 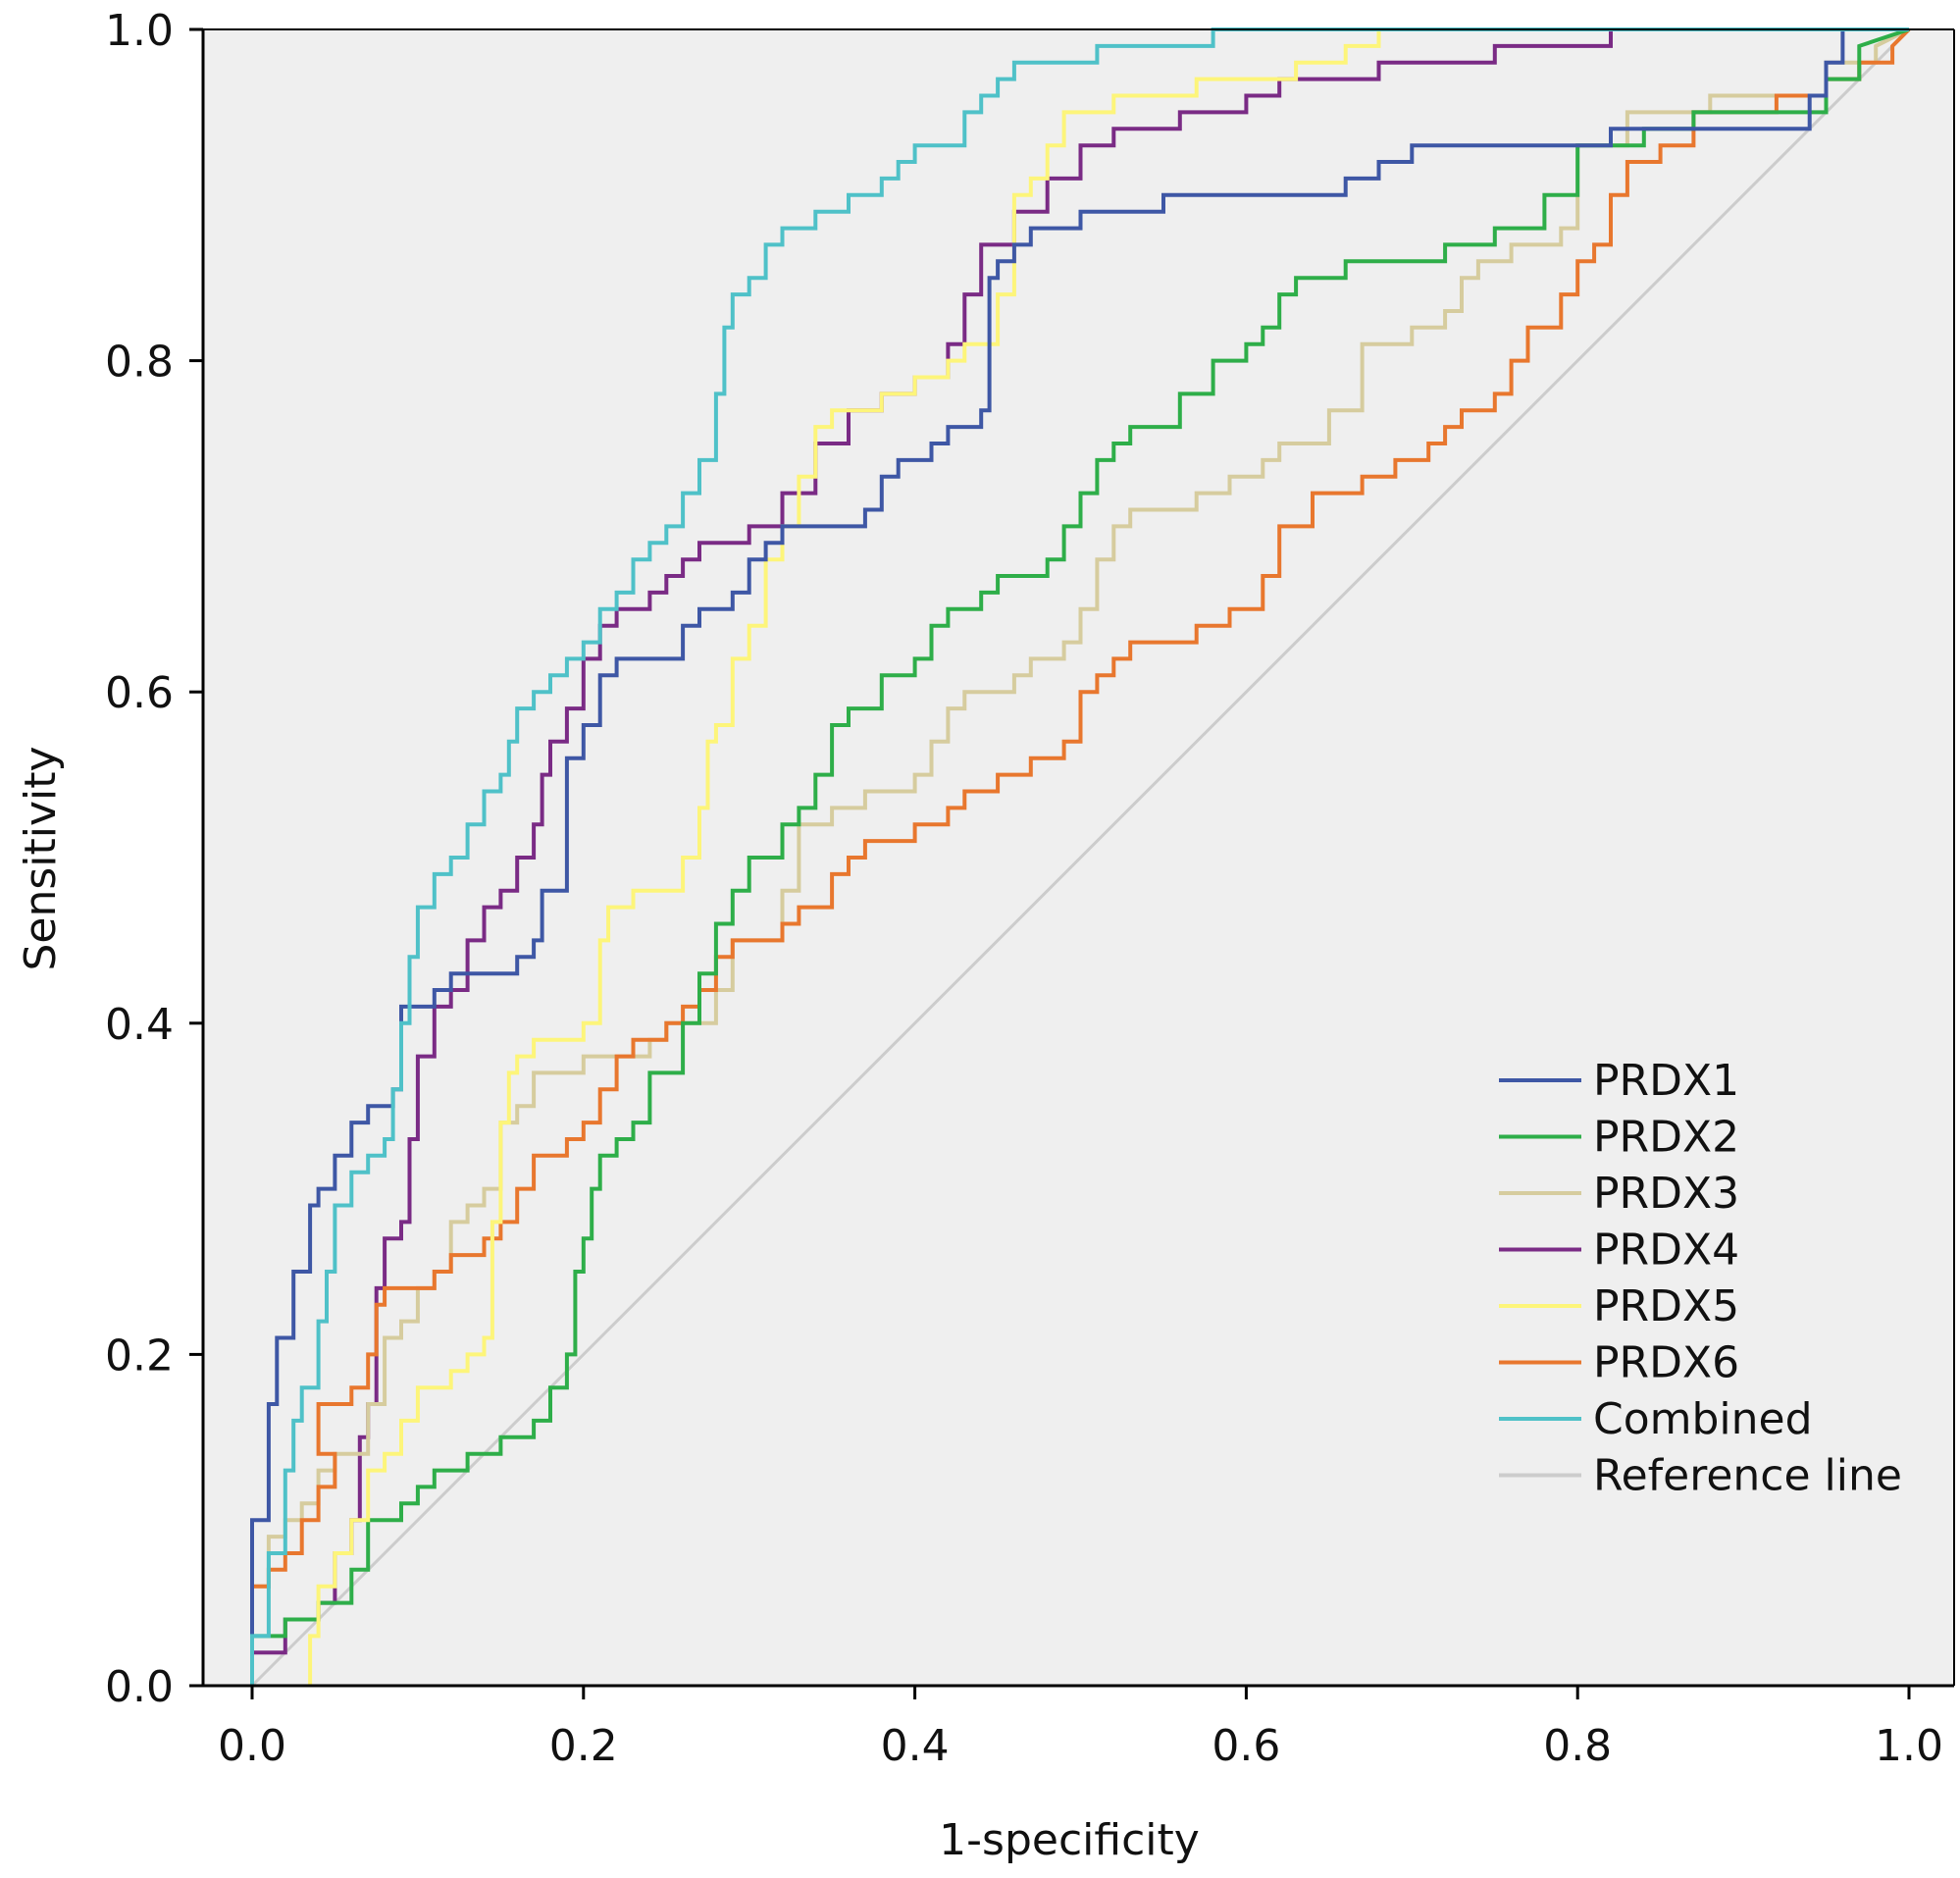 What do you see at coordinates (139, 31) in the screenshot?
I see `y-tick-label: 1.0` at bounding box center [139, 31].